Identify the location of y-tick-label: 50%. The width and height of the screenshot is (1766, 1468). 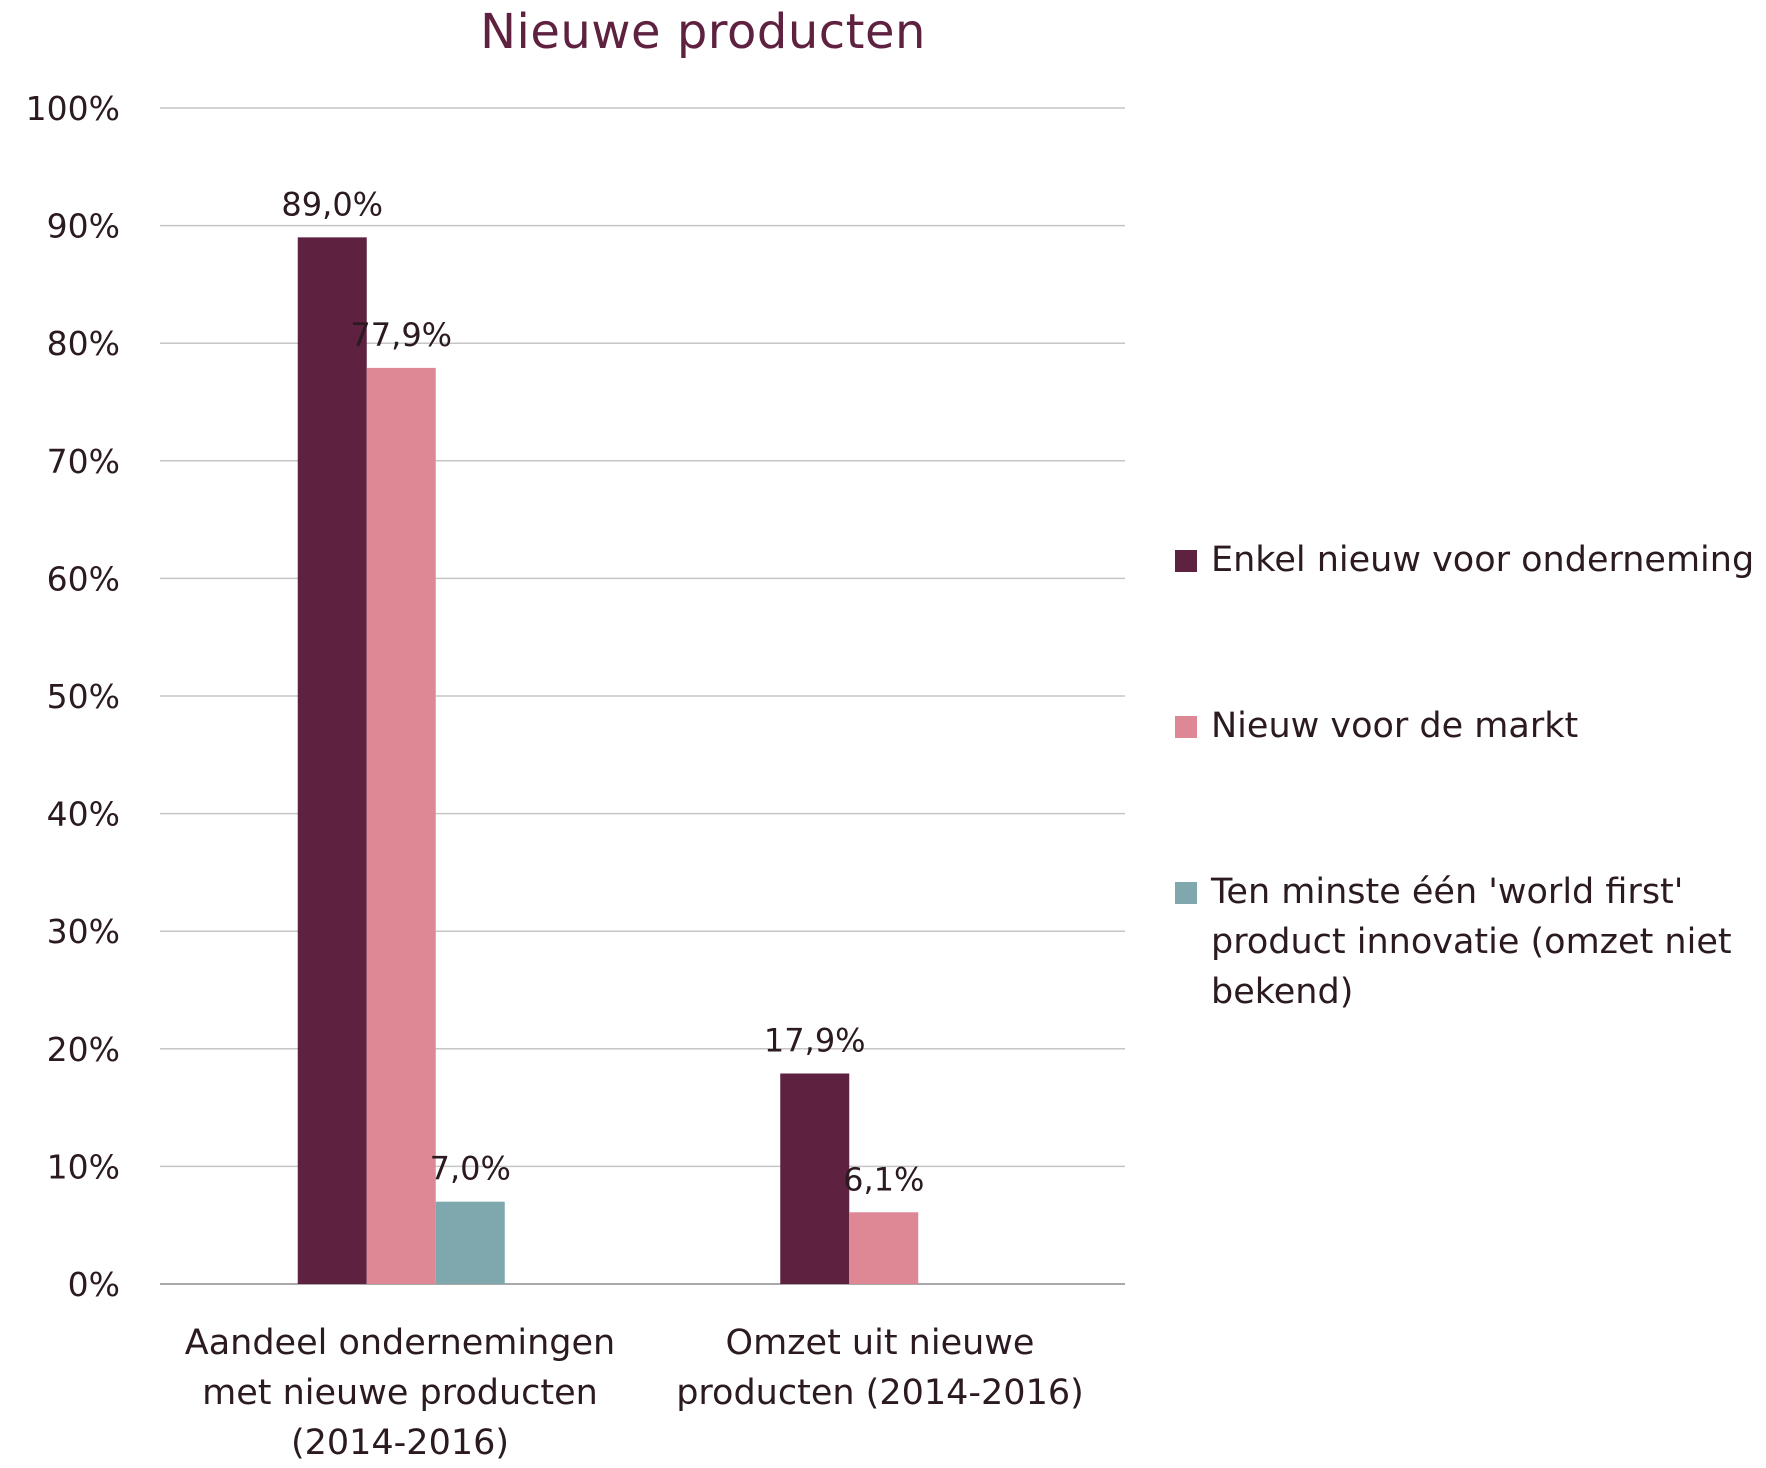
(83, 696).